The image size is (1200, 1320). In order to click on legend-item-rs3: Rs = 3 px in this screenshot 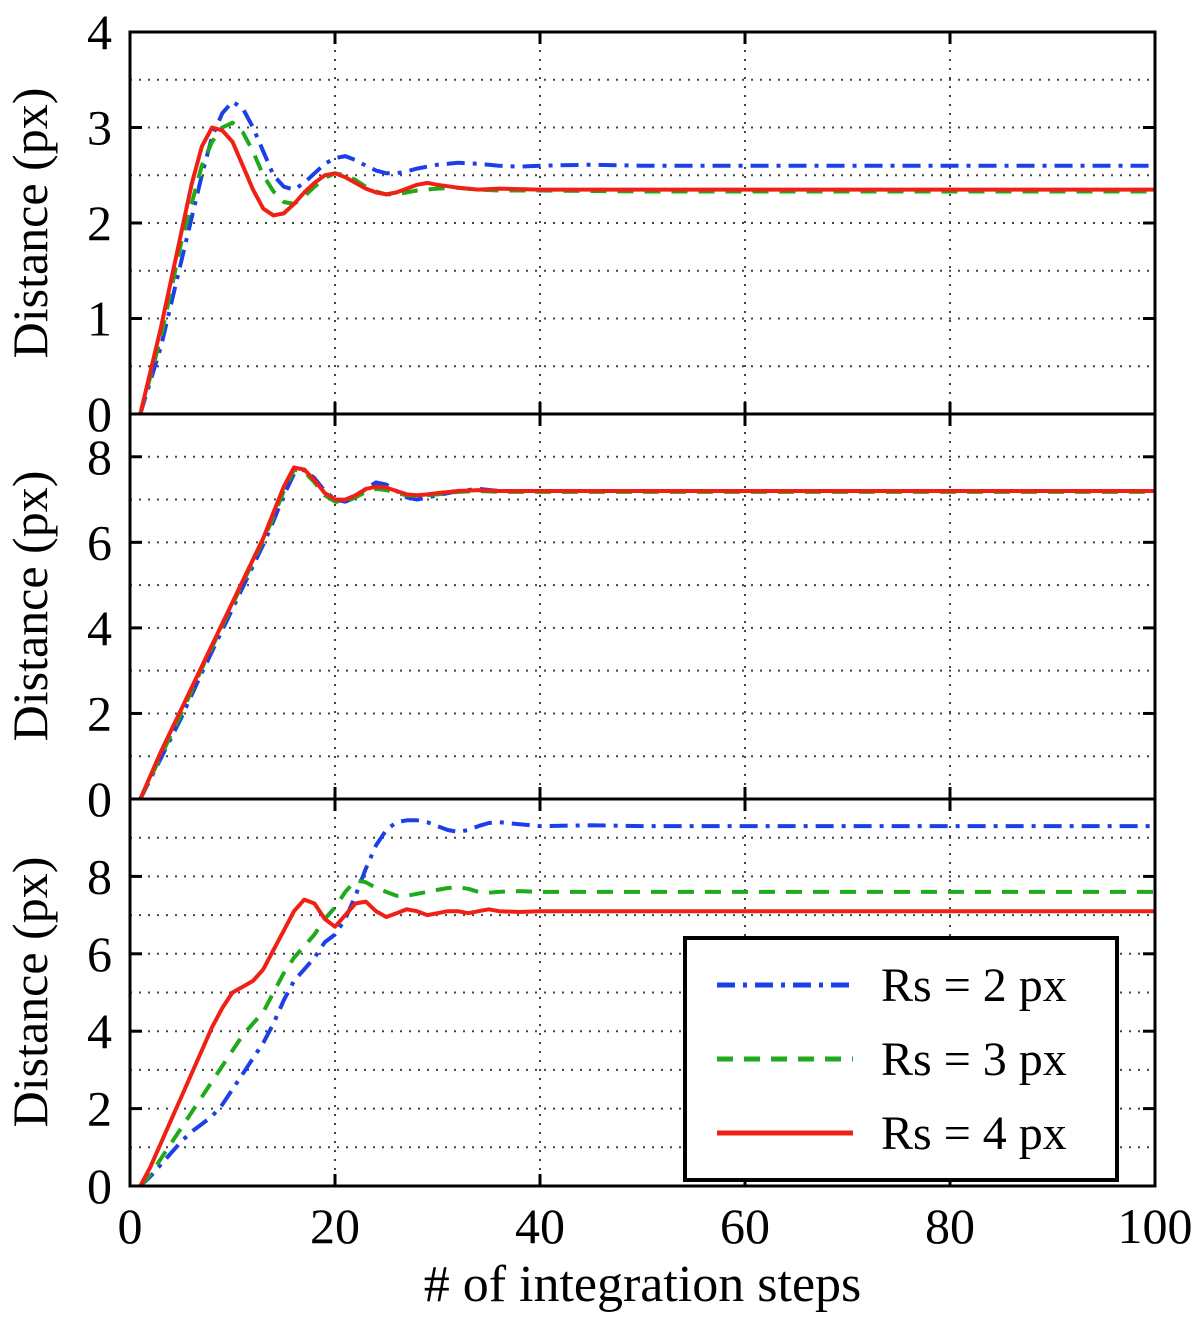, I will do `click(901, 1059)`.